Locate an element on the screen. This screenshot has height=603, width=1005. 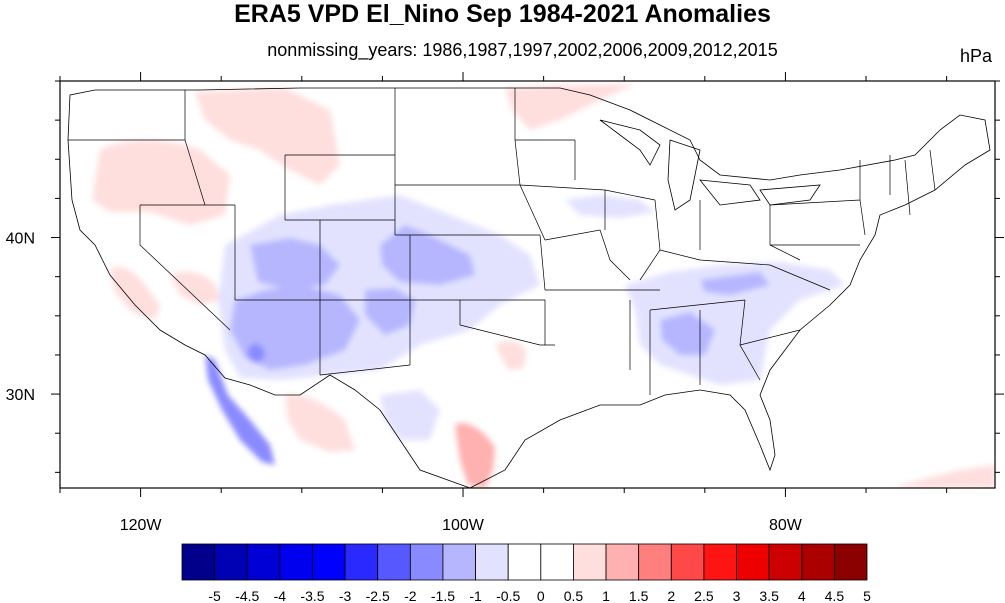
colorbar-label: -4 is located at coordinates (280, 595).